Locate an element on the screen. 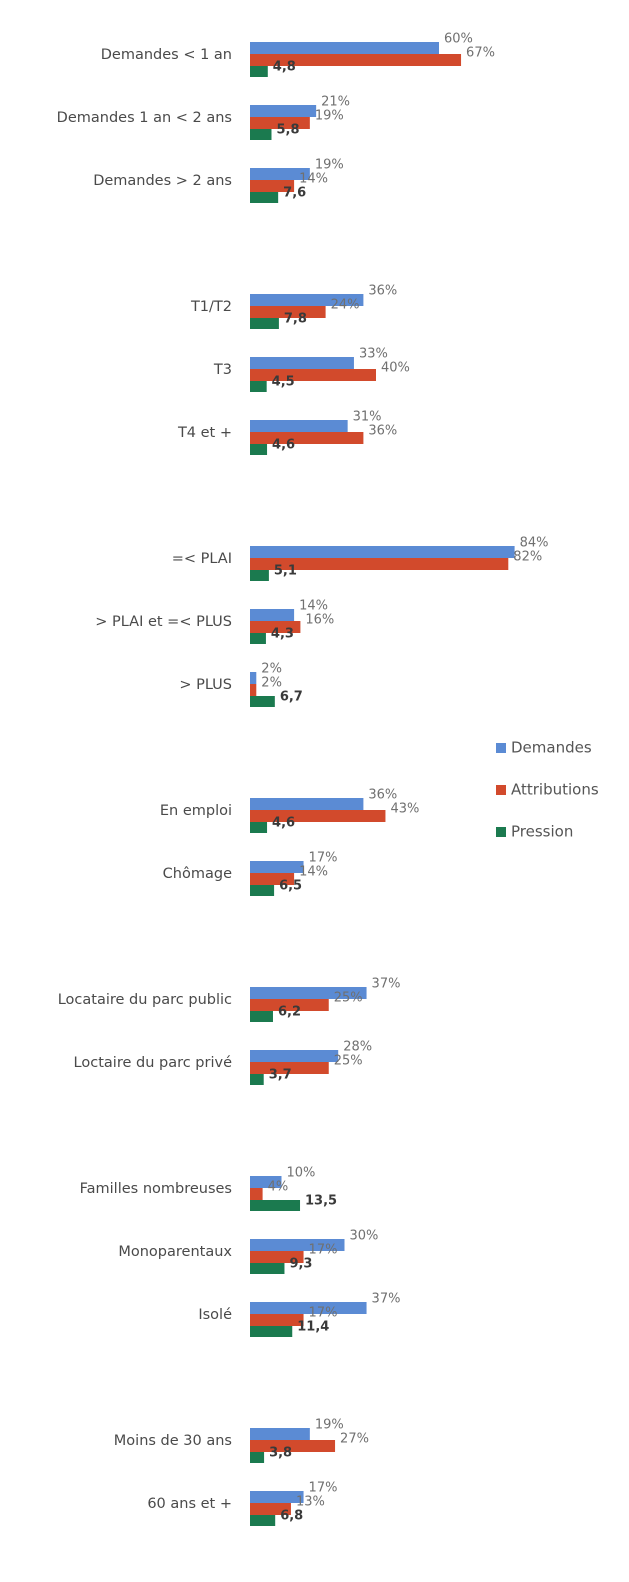  value-label: 7,8 is located at coordinates (295, 319).